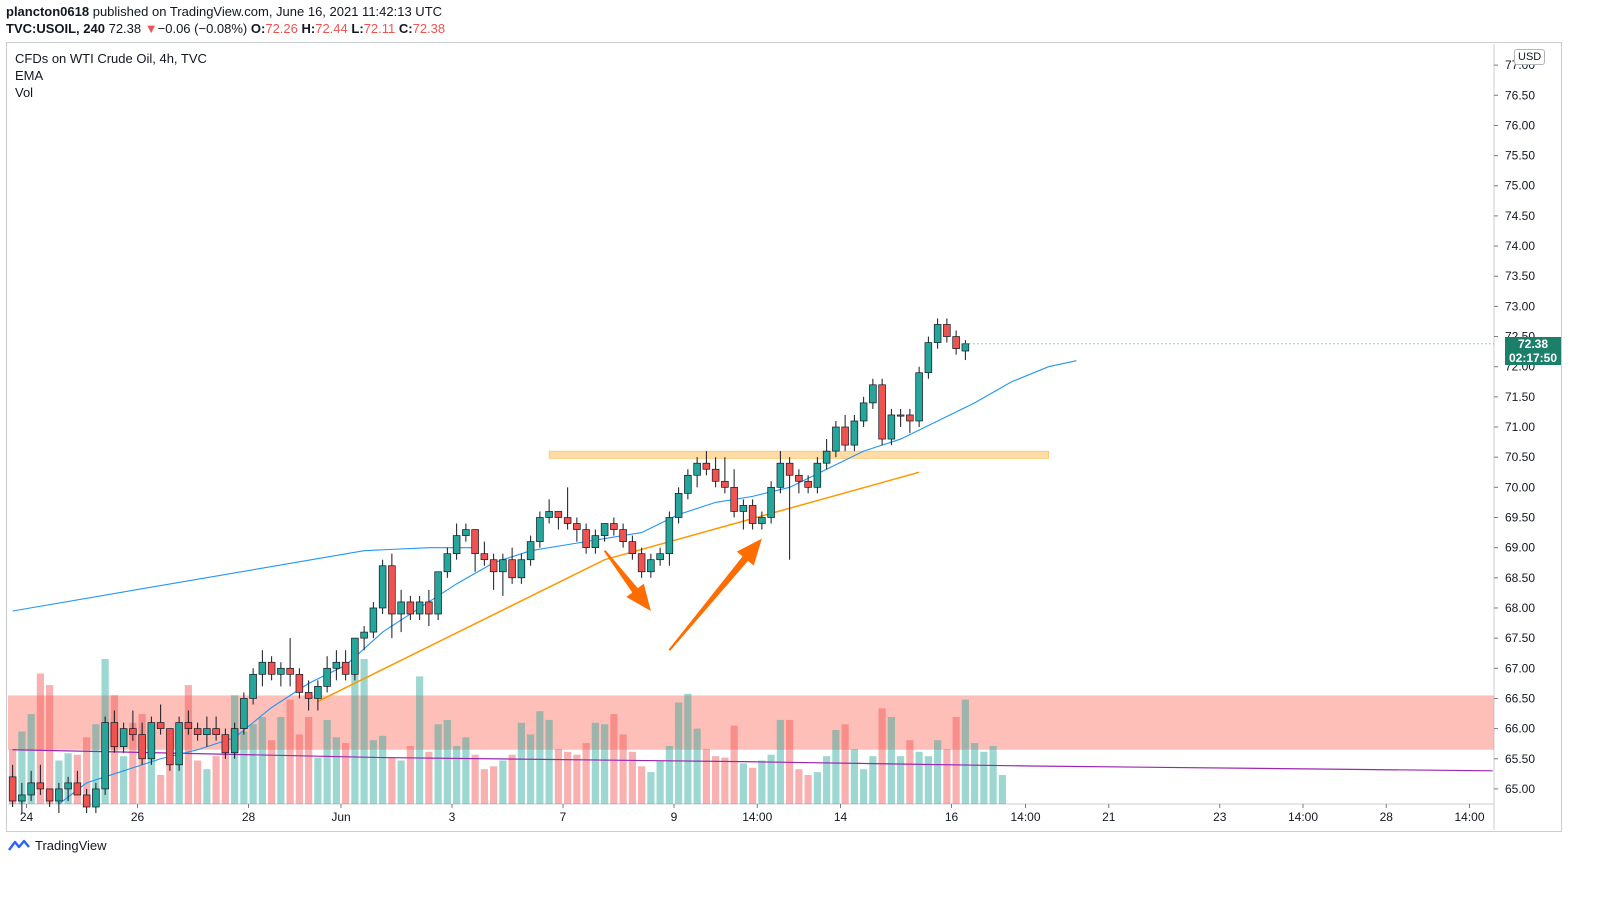 The image size is (1624, 897). Describe the element at coordinates (249, 817) in the screenshot. I see `time-tick-label: 28` at that location.